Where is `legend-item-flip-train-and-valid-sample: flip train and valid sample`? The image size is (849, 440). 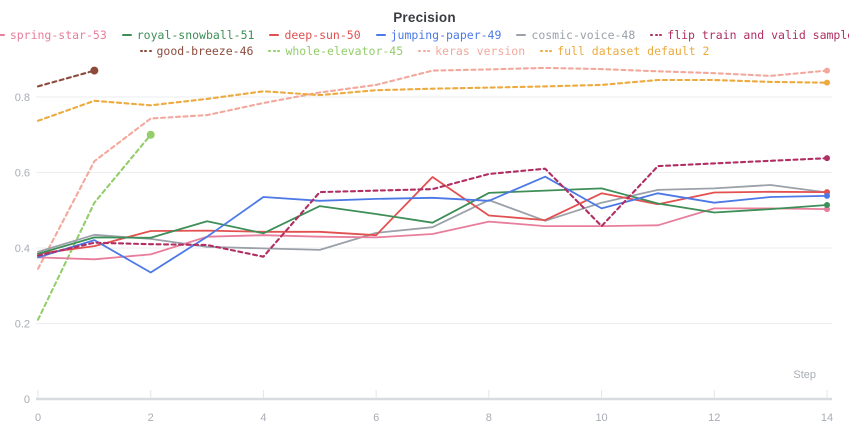
legend-item-flip-train-and-valid-sample: flip train and valid sample is located at coordinates (749, 35).